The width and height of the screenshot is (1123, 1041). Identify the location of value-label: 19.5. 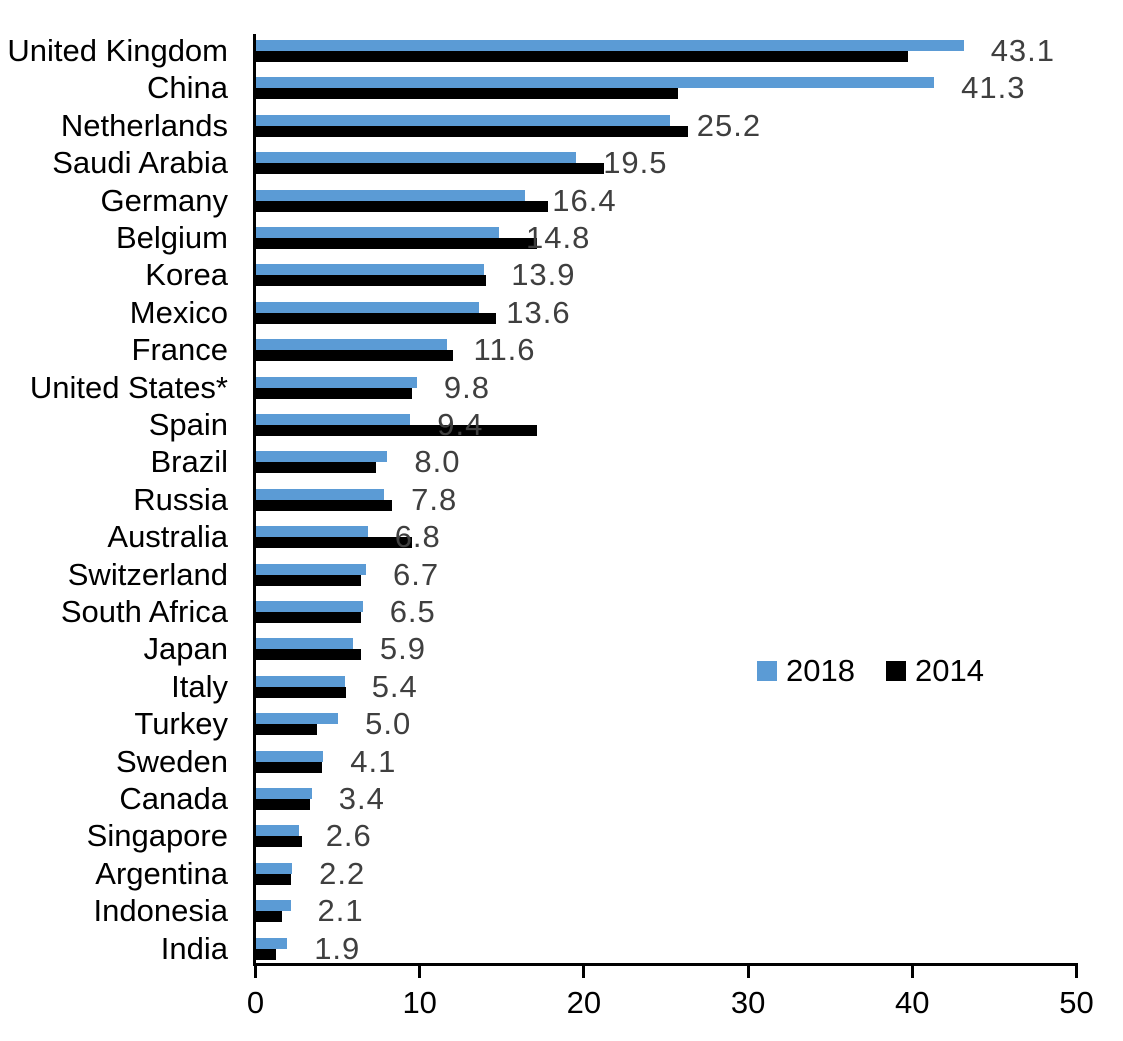
(635, 163).